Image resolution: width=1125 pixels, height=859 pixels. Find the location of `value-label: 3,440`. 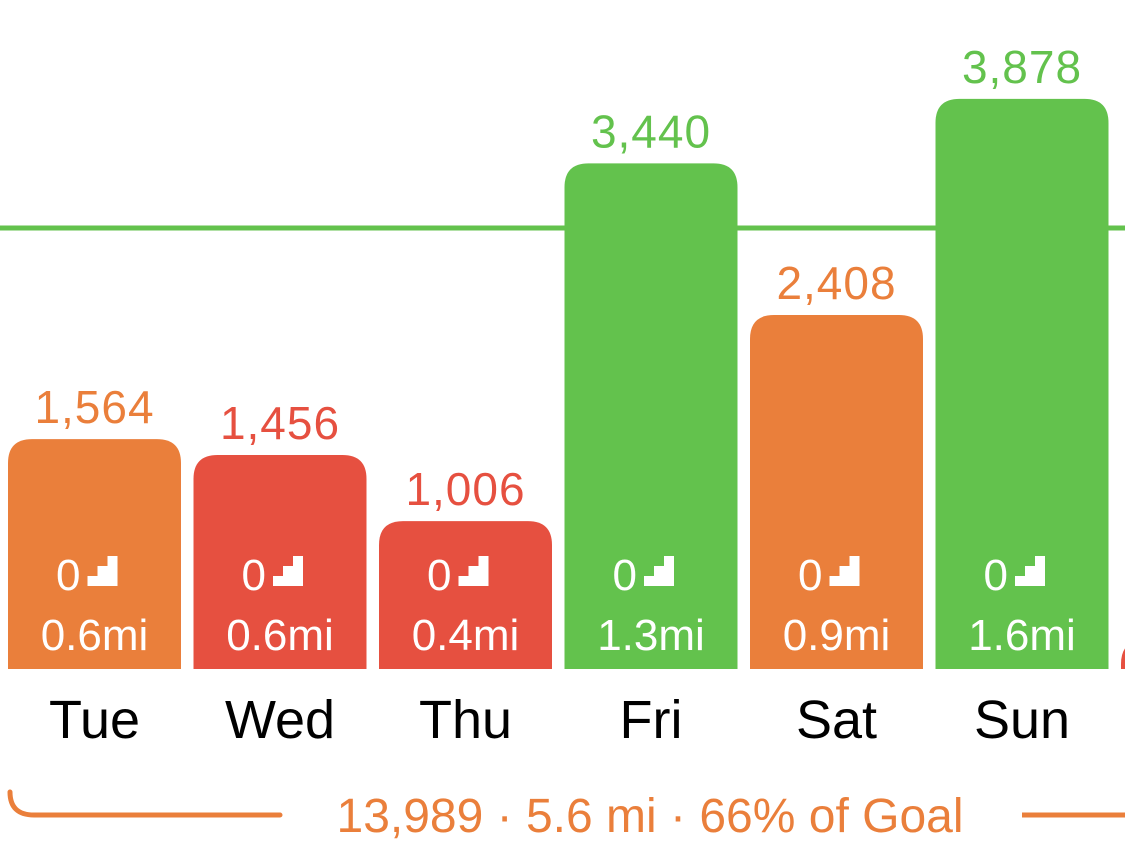

value-label: 3,440 is located at coordinates (651, 131).